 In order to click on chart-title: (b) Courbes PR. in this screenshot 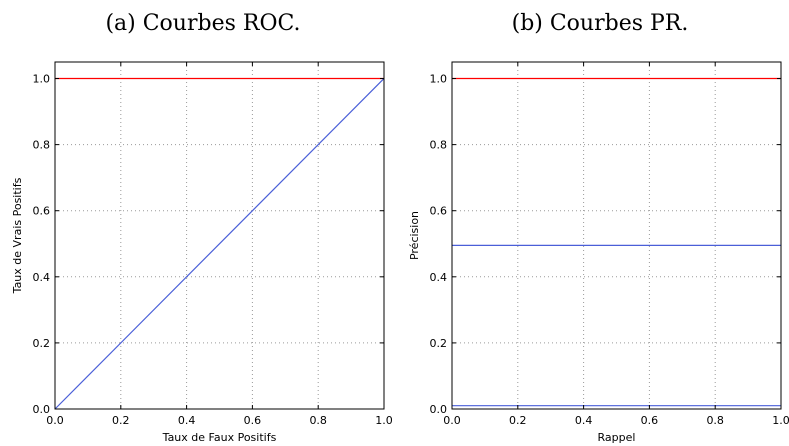, I will do `click(600, 23)`.